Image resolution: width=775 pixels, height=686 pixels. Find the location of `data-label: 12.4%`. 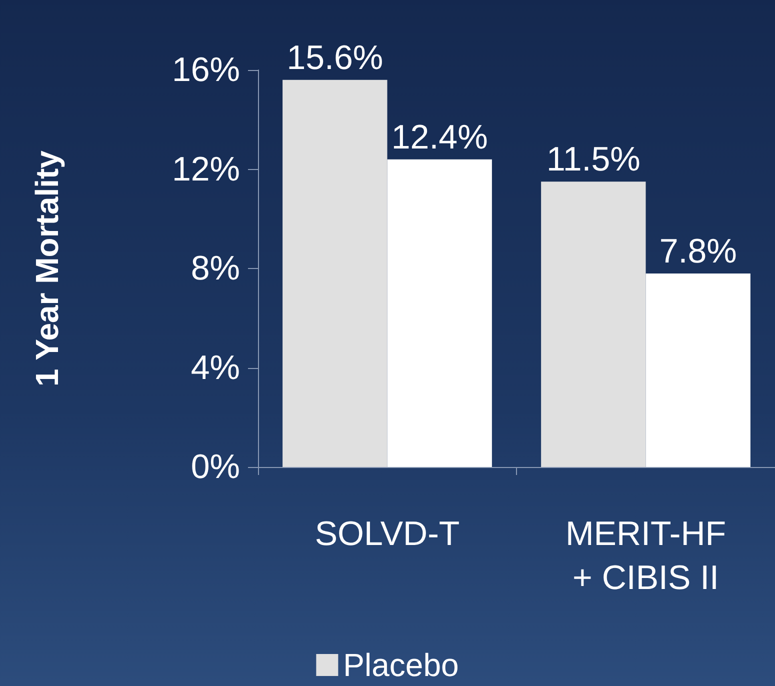

data-label: 12.4% is located at coordinates (439, 137).